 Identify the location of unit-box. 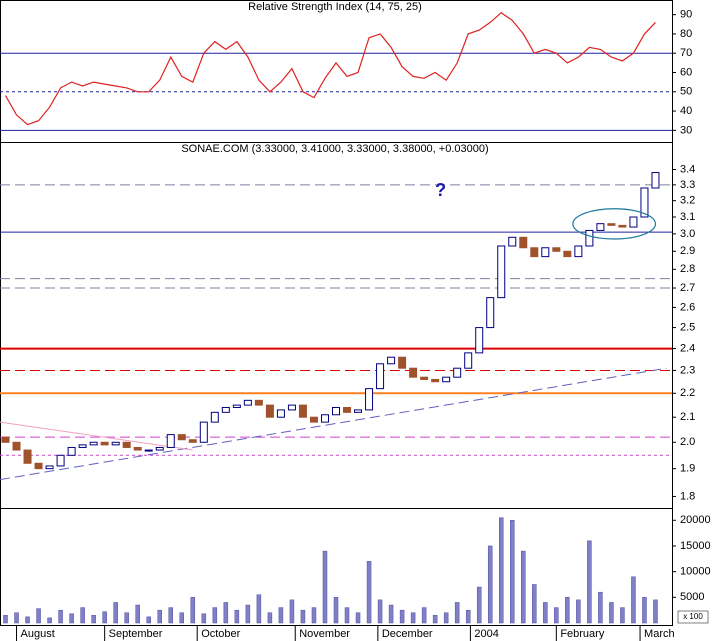
(693, 617).